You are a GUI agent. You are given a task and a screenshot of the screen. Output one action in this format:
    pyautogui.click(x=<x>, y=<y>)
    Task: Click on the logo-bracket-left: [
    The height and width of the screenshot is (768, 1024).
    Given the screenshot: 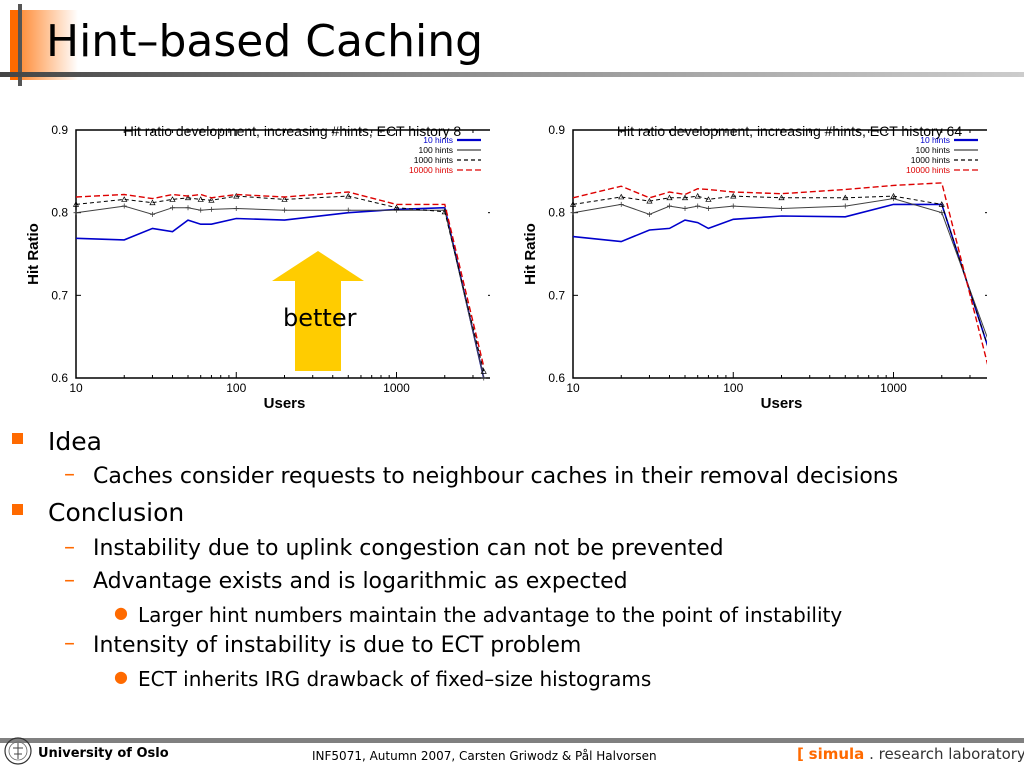 What is the action you would take?
    pyautogui.click(x=800, y=754)
    